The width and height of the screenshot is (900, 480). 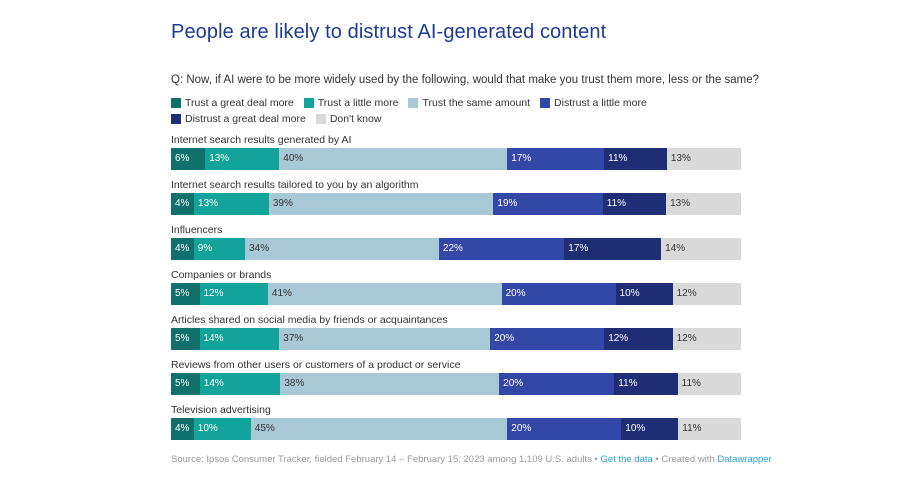 I want to click on legend-item: Distrust a great deal more, so click(x=238, y=119).